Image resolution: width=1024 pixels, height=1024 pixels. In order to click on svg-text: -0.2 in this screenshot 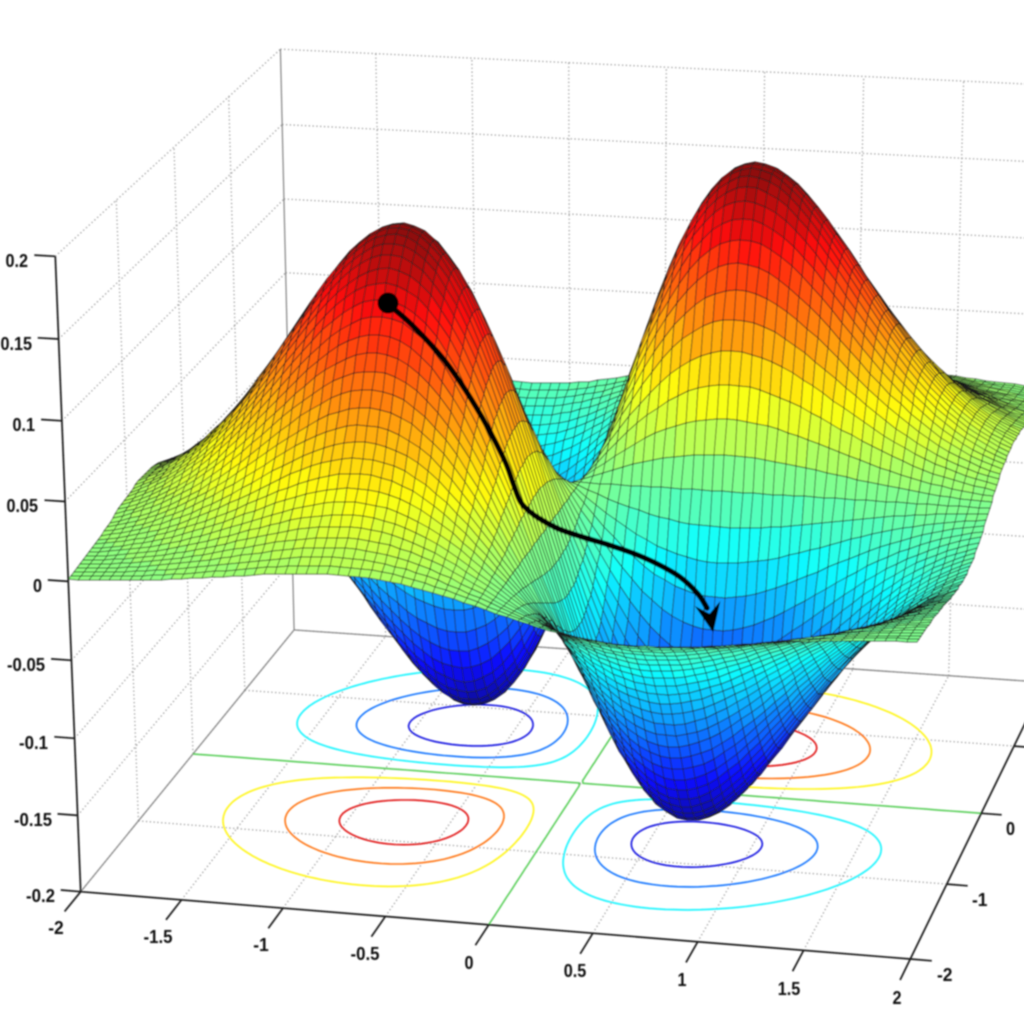, I will do `click(40, 895)`.